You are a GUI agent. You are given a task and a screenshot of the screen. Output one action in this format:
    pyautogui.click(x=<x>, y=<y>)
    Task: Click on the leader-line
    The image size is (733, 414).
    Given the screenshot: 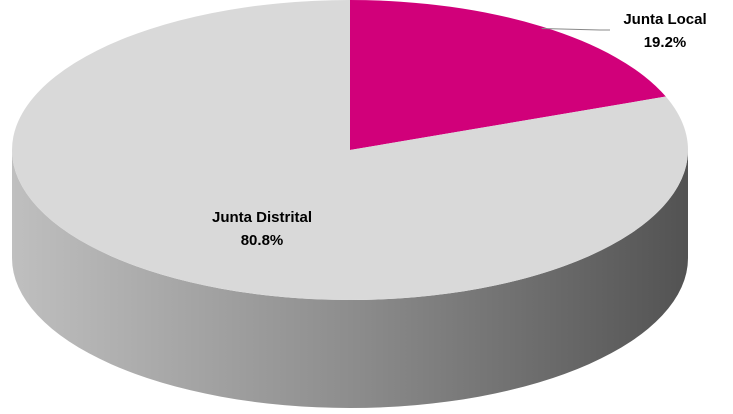 What is the action you would take?
    pyautogui.click(x=575, y=29)
    